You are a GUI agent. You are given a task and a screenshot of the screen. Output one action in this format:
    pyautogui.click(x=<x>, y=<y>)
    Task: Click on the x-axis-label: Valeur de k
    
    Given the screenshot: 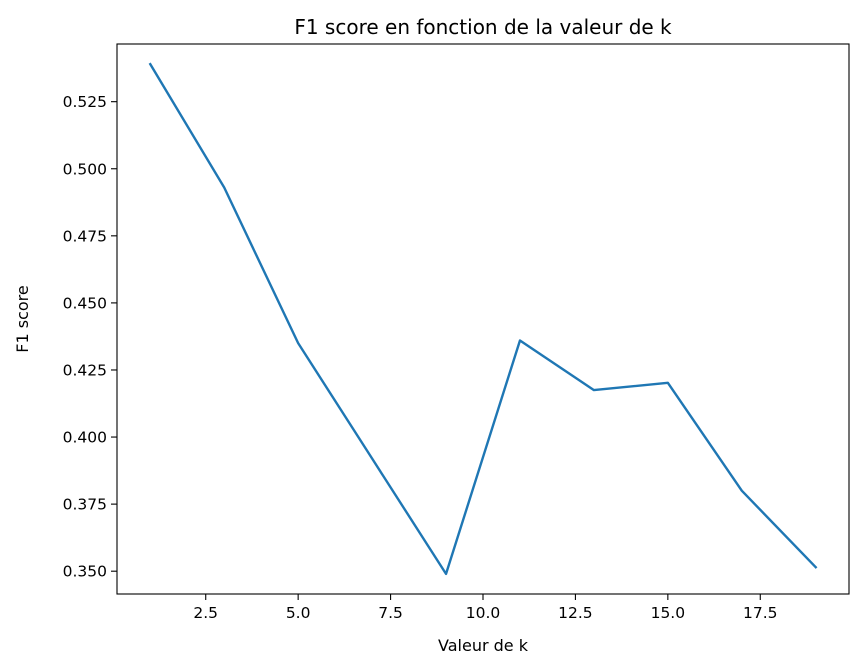 What is the action you would take?
    pyautogui.click(x=483, y=645)
    